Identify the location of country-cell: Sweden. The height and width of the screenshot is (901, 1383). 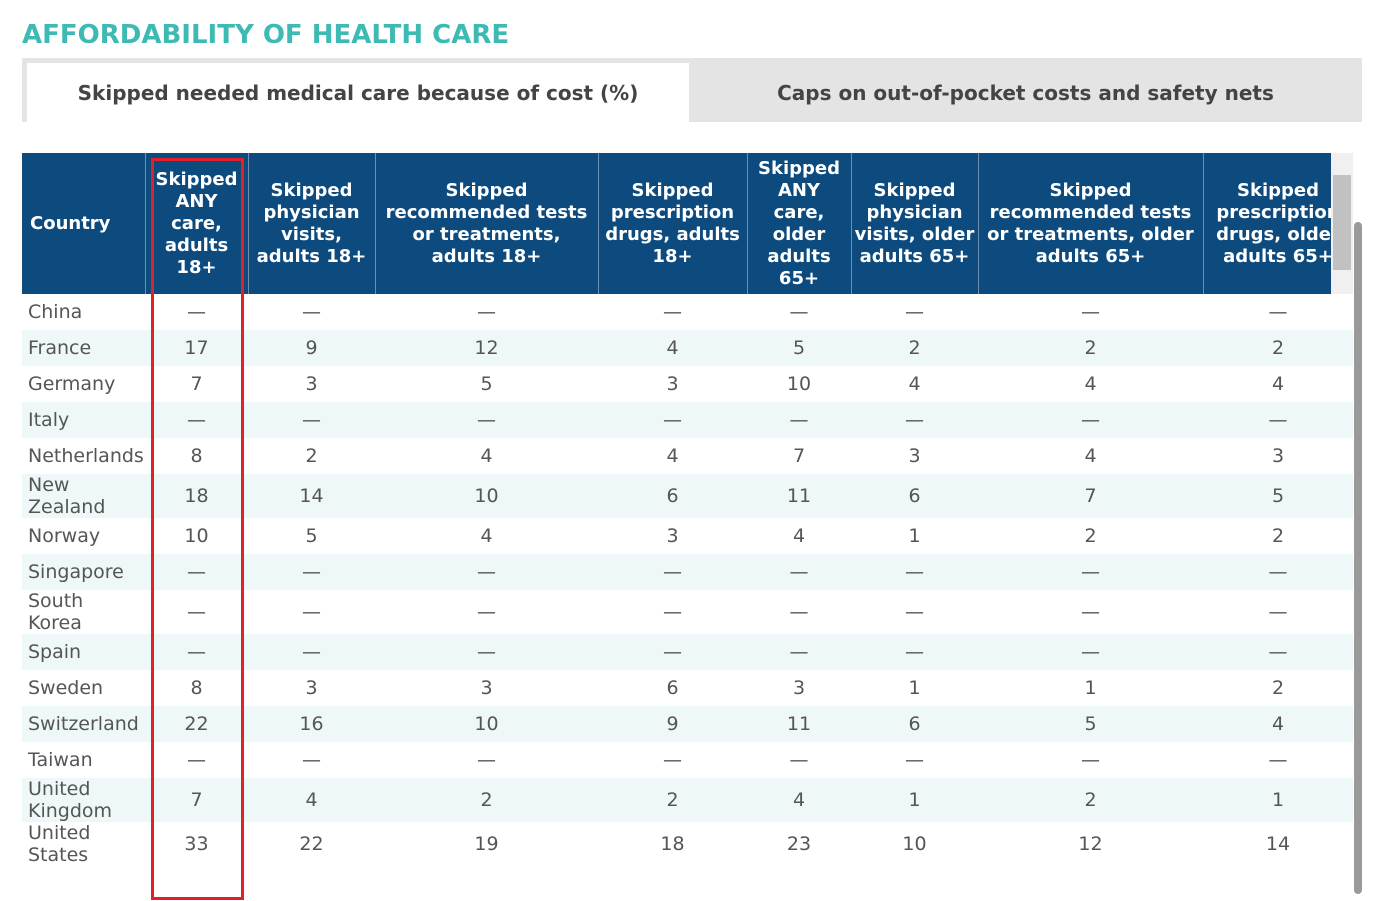
(66, 688).